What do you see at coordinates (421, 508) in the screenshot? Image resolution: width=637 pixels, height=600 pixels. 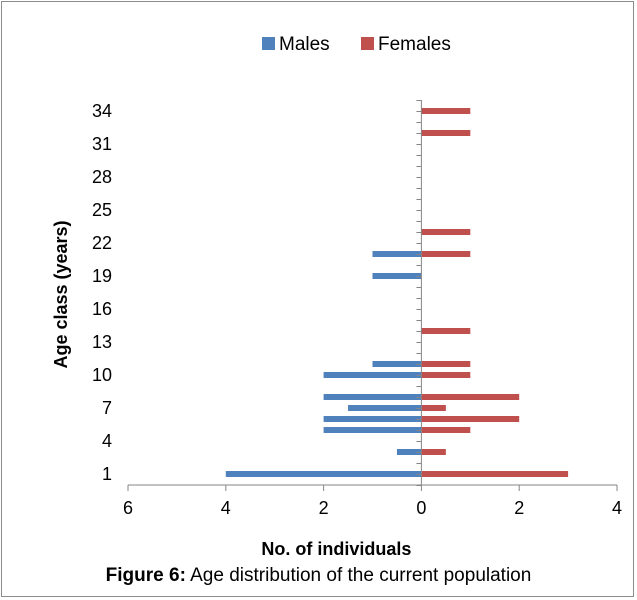 I see `x-tick-label: 0` at bounding box center [421, 508].